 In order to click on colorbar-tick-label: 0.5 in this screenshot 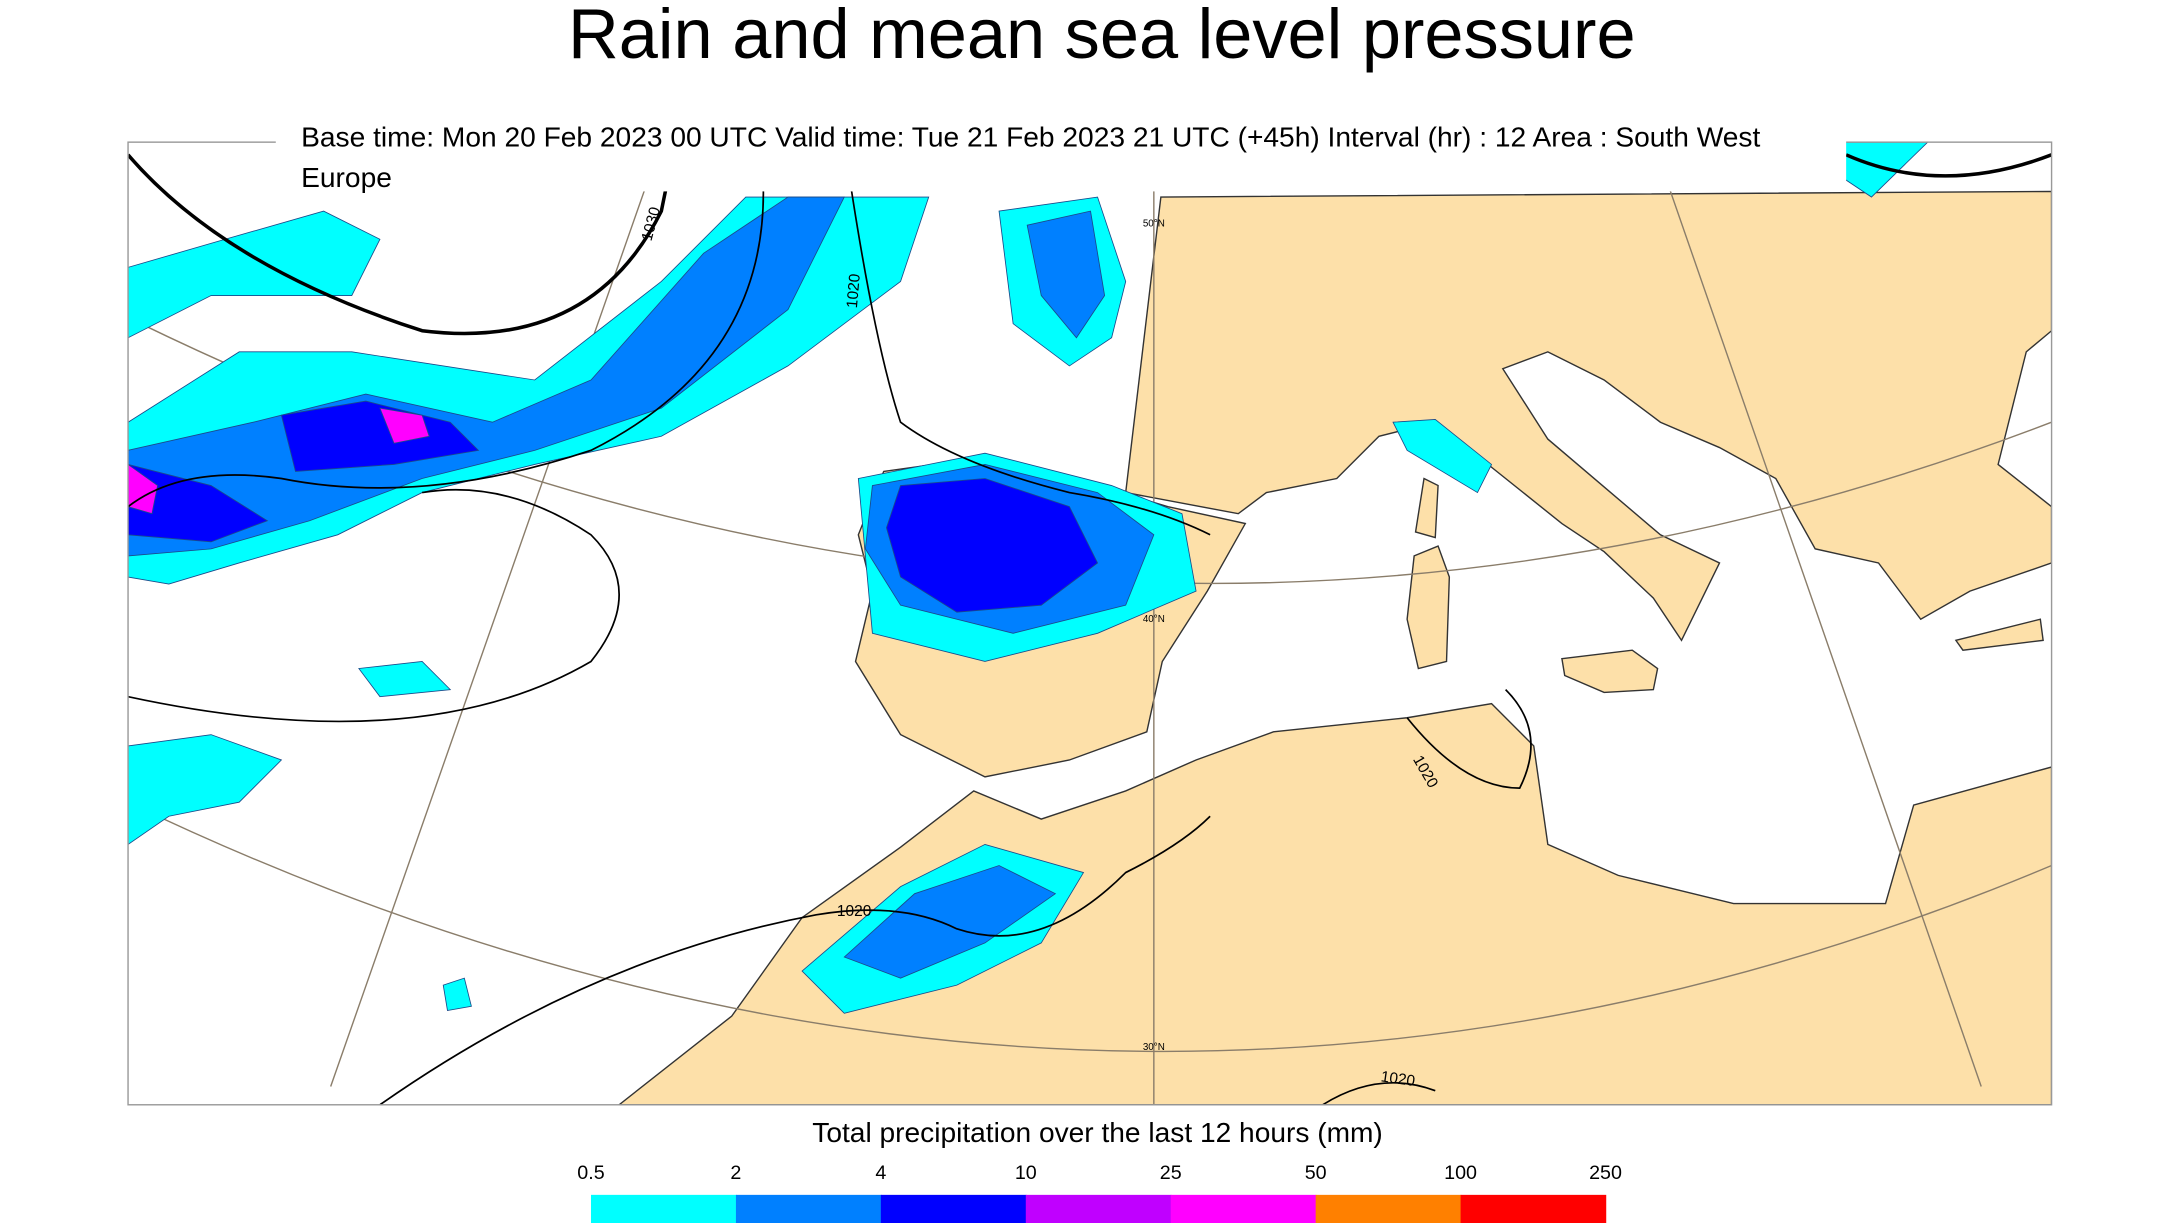, I will do `click(590, 1173)`.